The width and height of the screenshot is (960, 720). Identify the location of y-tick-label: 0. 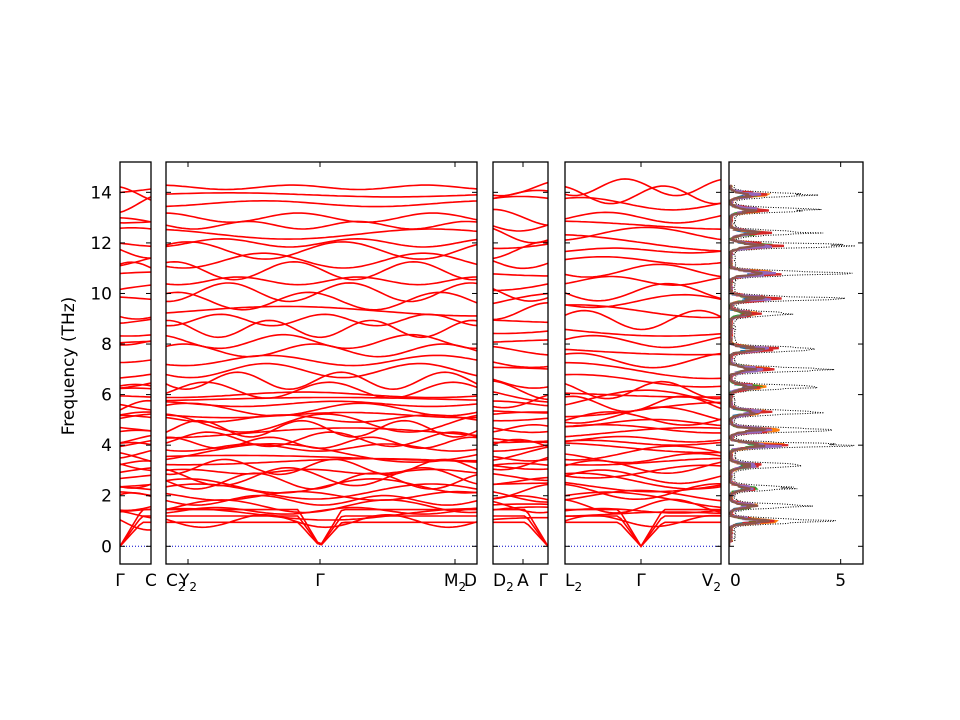
(106, 547).